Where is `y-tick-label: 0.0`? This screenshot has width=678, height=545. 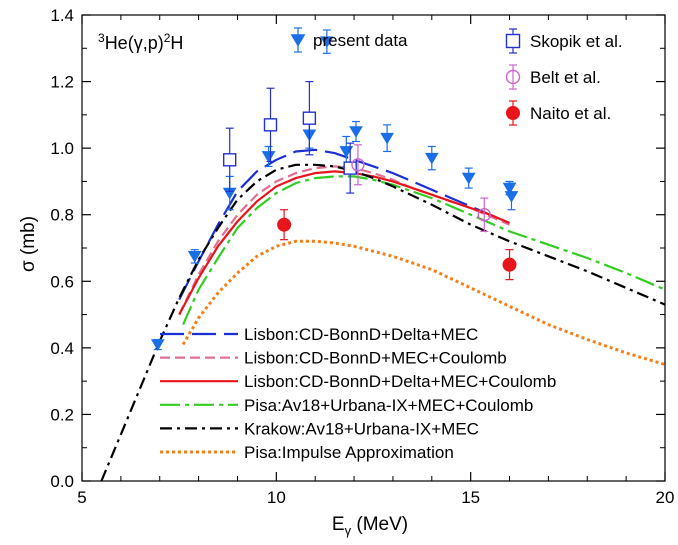 y-tick-label: 0.0 is located at coordinates (62, 481).